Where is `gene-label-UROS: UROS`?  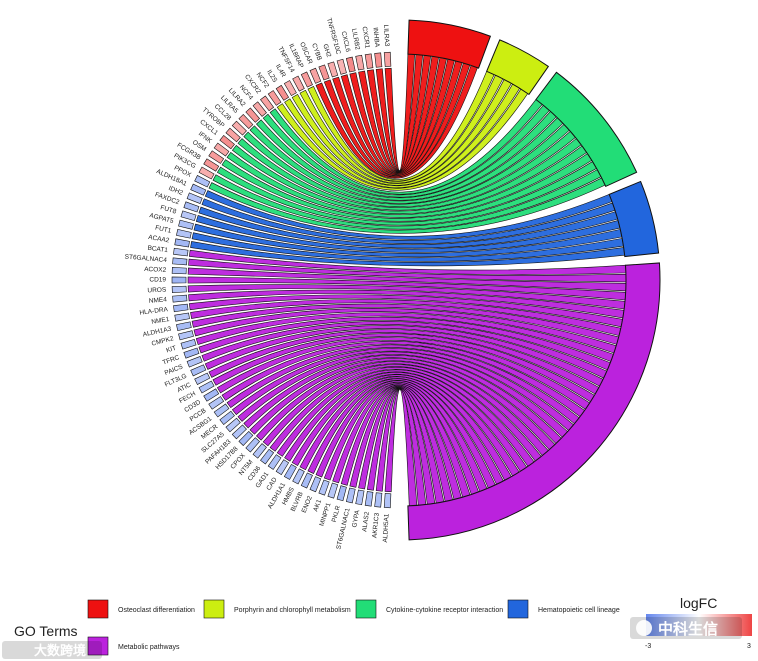
gene-label-UROS: UROS is located at coordinates (157, 291).